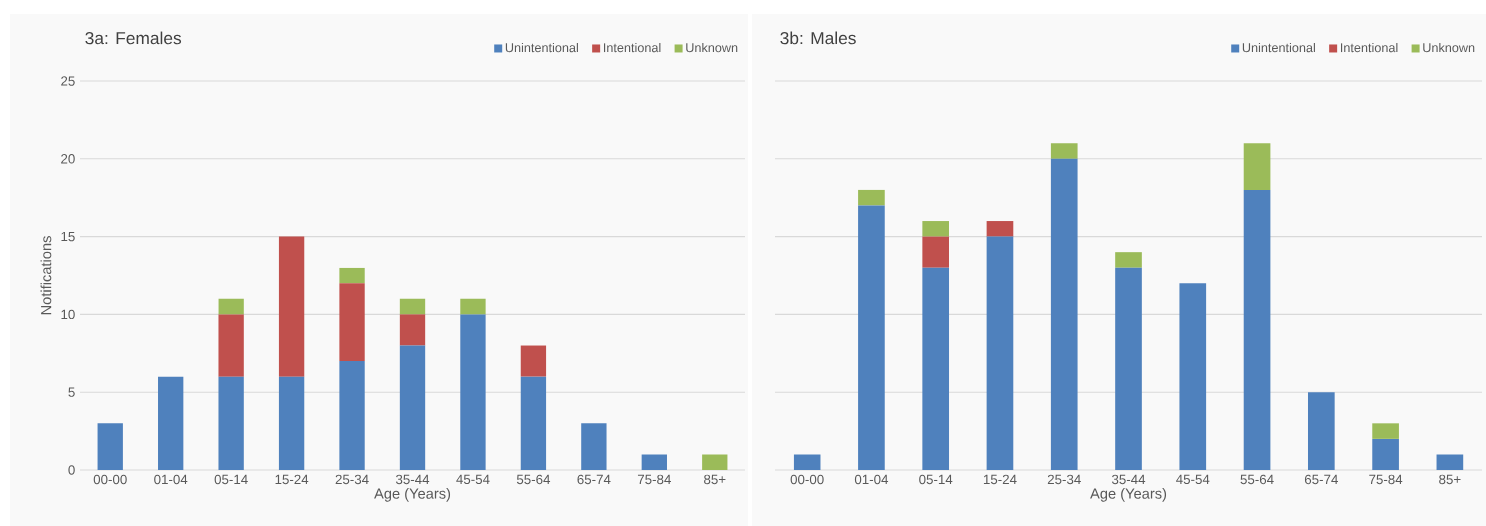 This screenshot has height=526, width=1486. Describe the element at coordinates (71, 470) in the screenshot. I see `y-tick-label: 0` at that location.